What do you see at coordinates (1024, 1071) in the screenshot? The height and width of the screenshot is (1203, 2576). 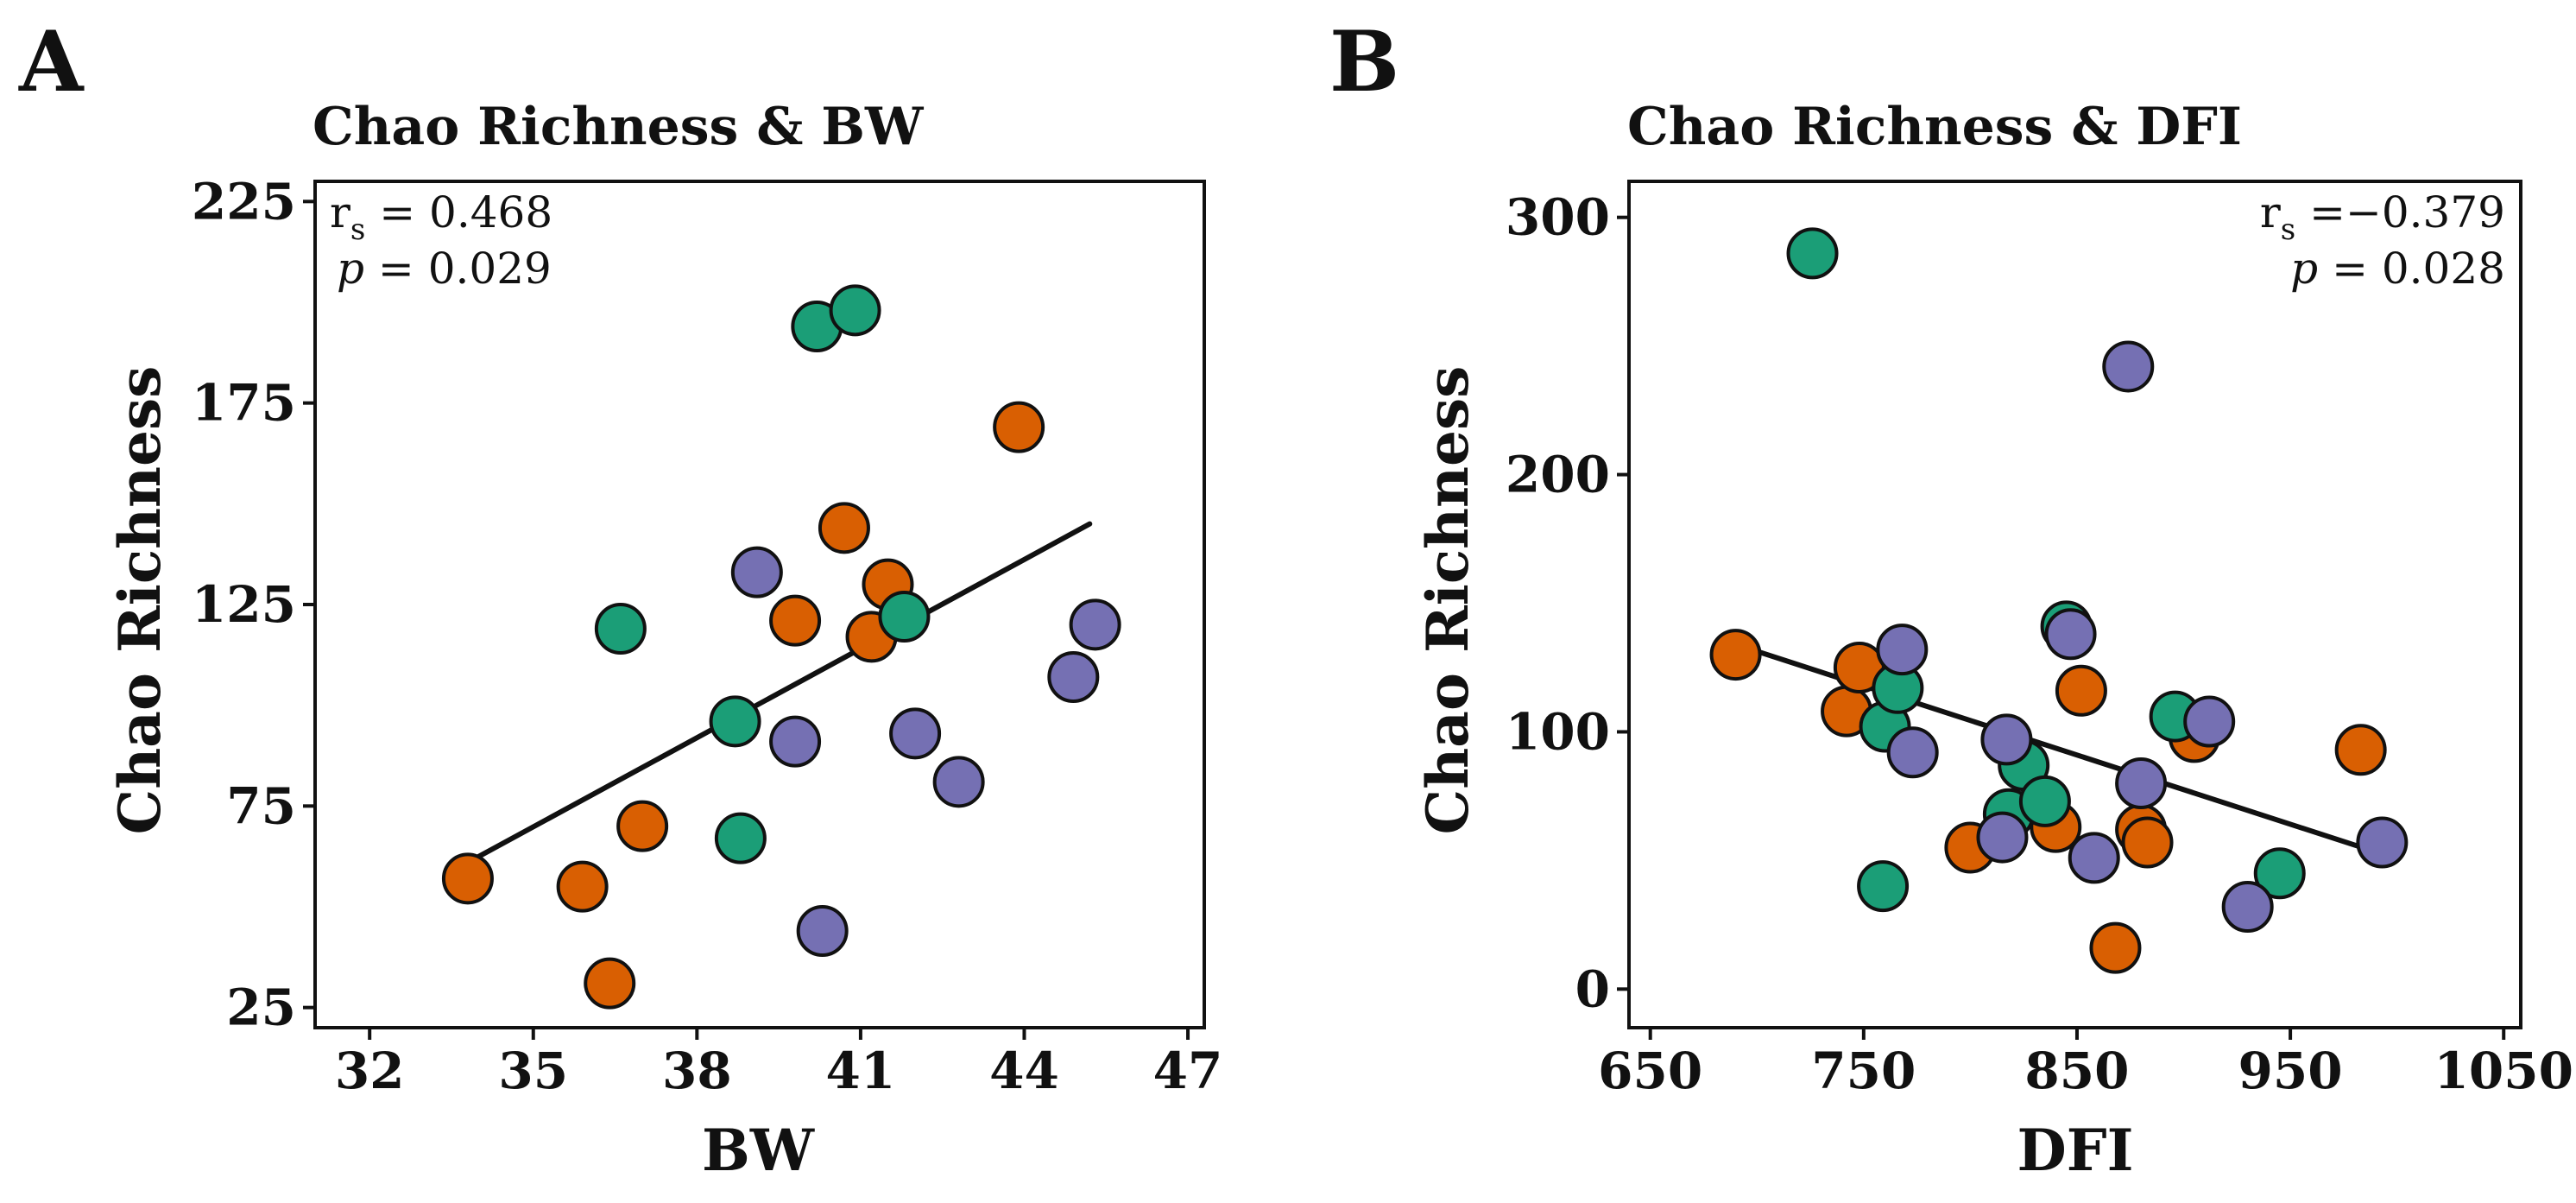 I see `x-tick-label: 44` at bounding box center [1024, 1071].